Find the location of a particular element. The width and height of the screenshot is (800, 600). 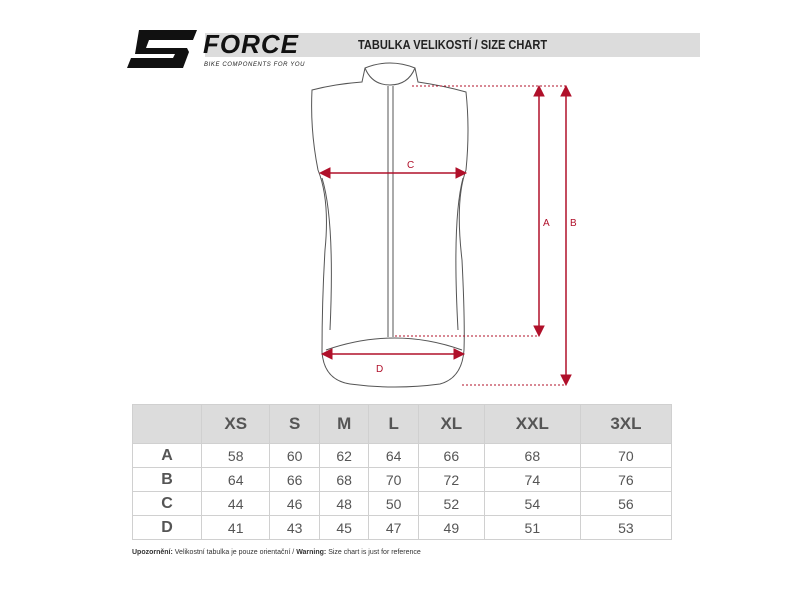

side-panels is located at coordinates (392, 254).